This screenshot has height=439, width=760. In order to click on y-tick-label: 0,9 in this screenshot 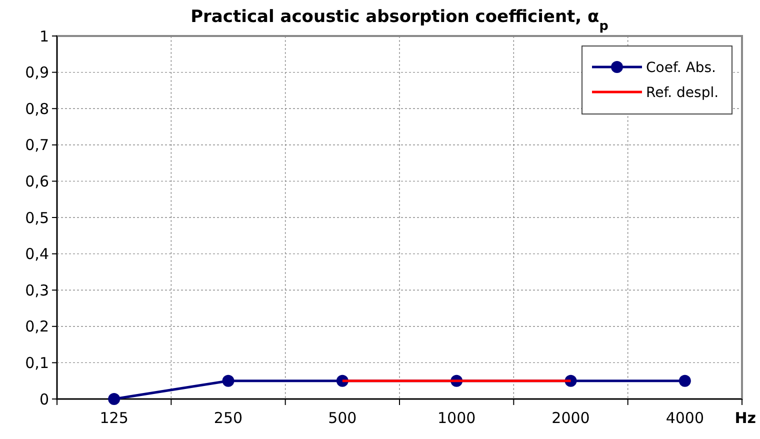, I will do `click(37, 73)`.